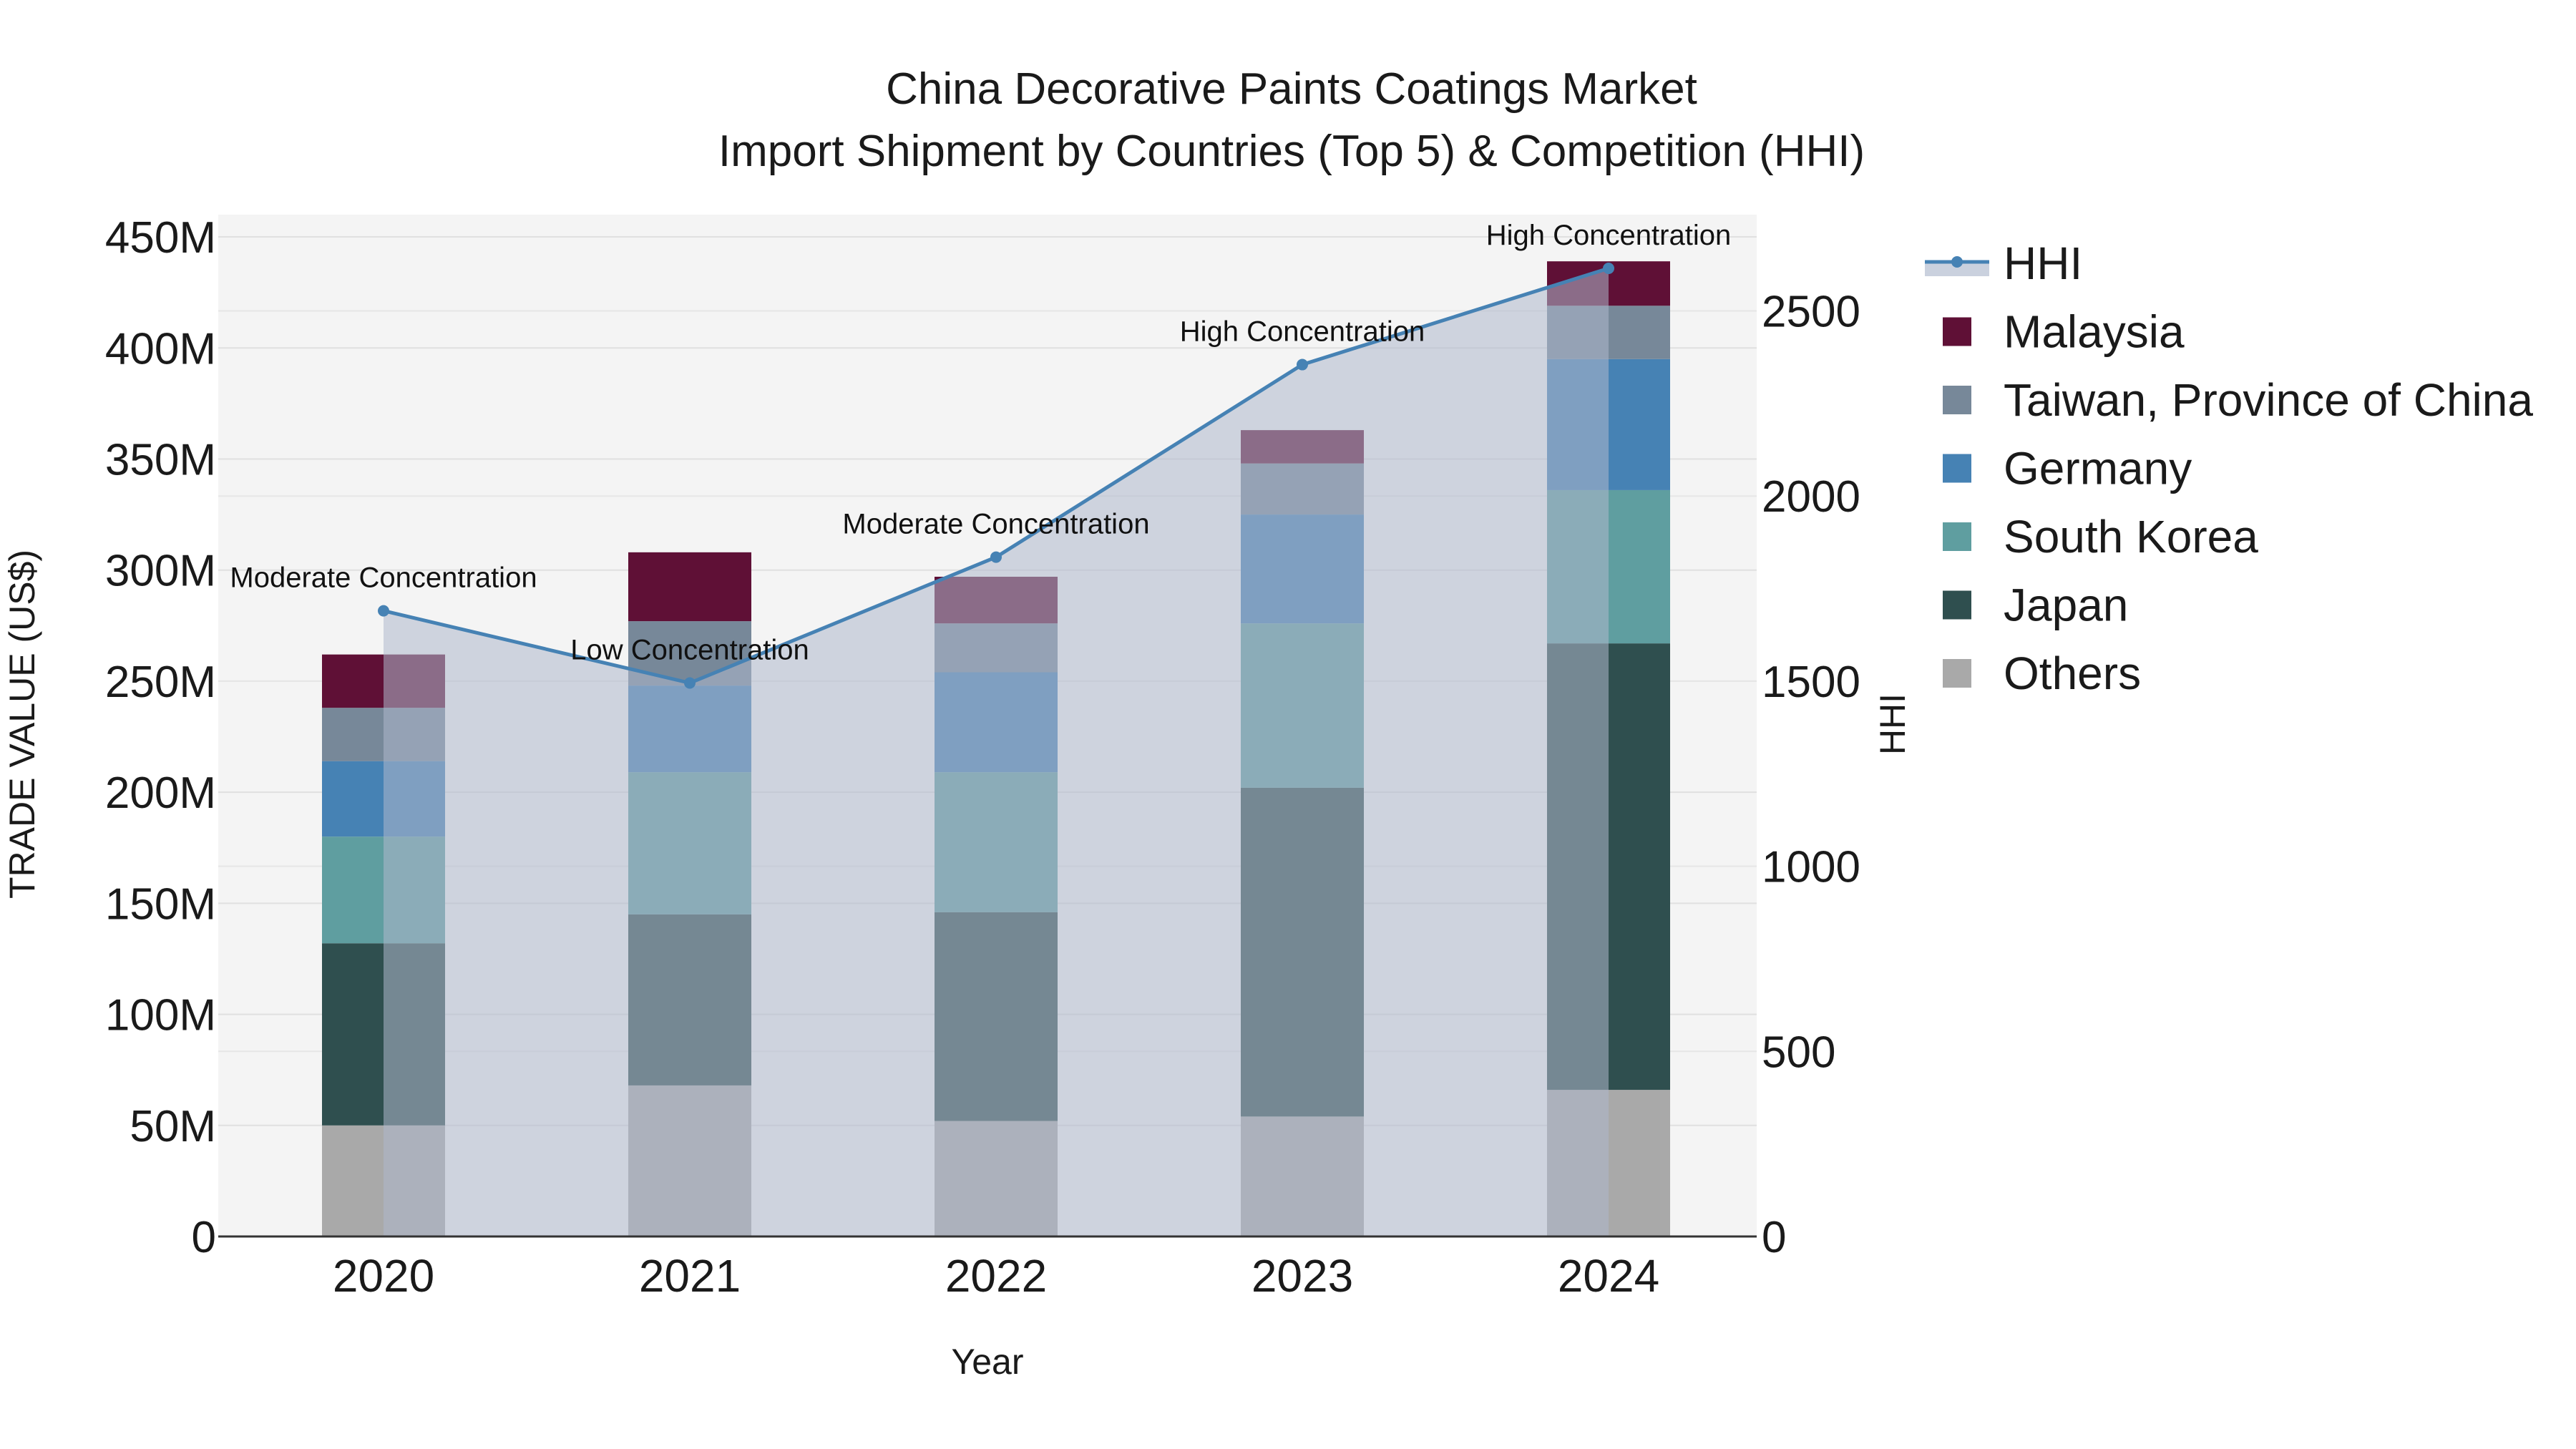 This screenshot has height=1449, width=2576. Describe the element at coordinates (1957, 269) in the screenshot. I see `legend-swatch-hhi-area` at that location.